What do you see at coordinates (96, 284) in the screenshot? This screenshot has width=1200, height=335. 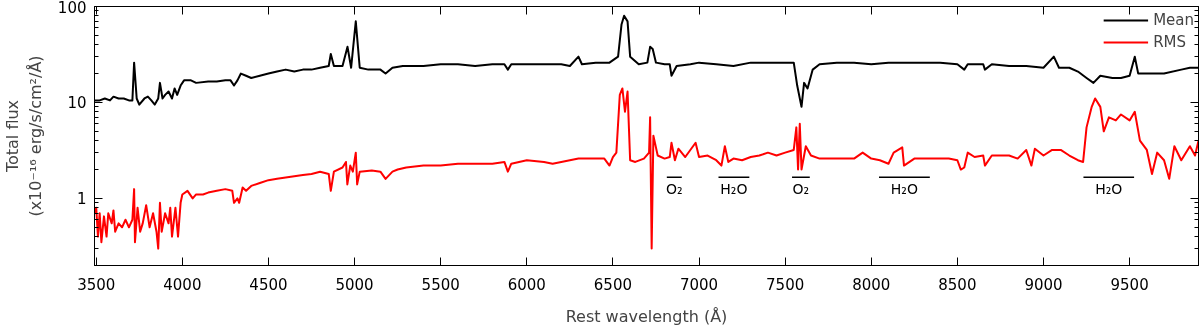 I see `x-tick-label: 3500` at bounding box center [96, 284].